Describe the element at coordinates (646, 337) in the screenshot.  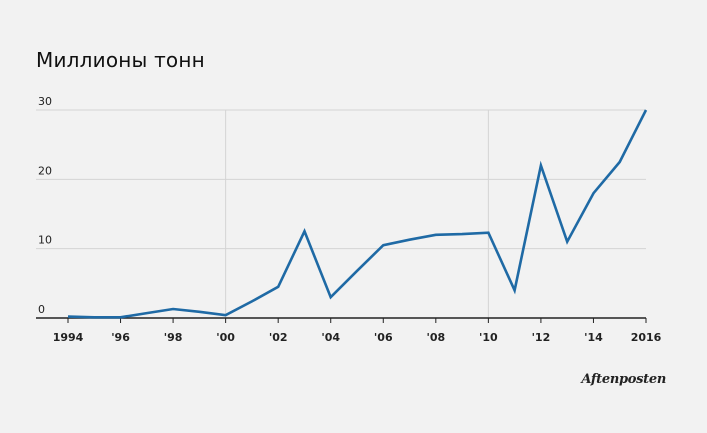
I see `x-tick-label: 2016` at that location.